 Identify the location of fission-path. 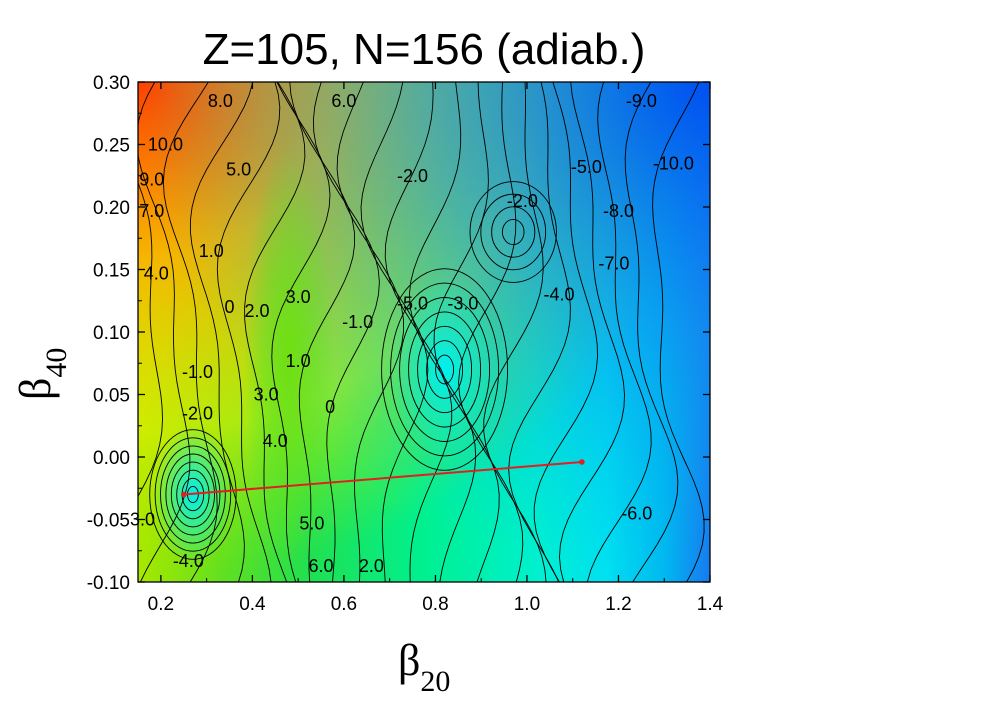
(382, 478).